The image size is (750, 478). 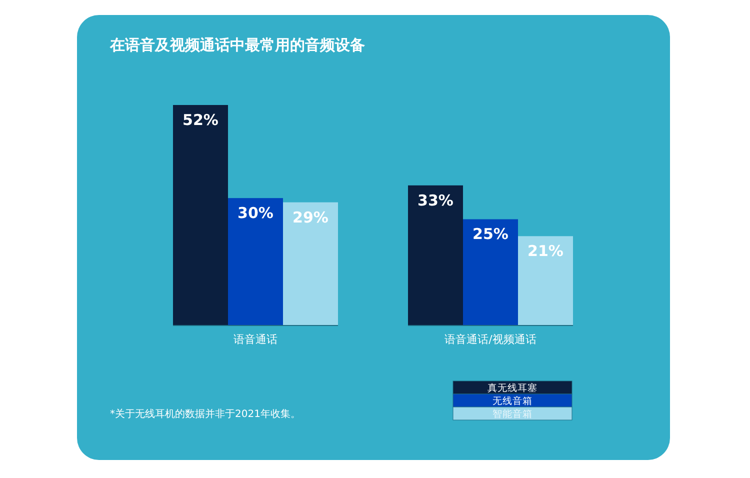 What do you see at coordinates (237, 45) in the screenshot?
I see `chart-title: 在语音及视频通话中最常用的音频设备` at bounding box center [237, 45].